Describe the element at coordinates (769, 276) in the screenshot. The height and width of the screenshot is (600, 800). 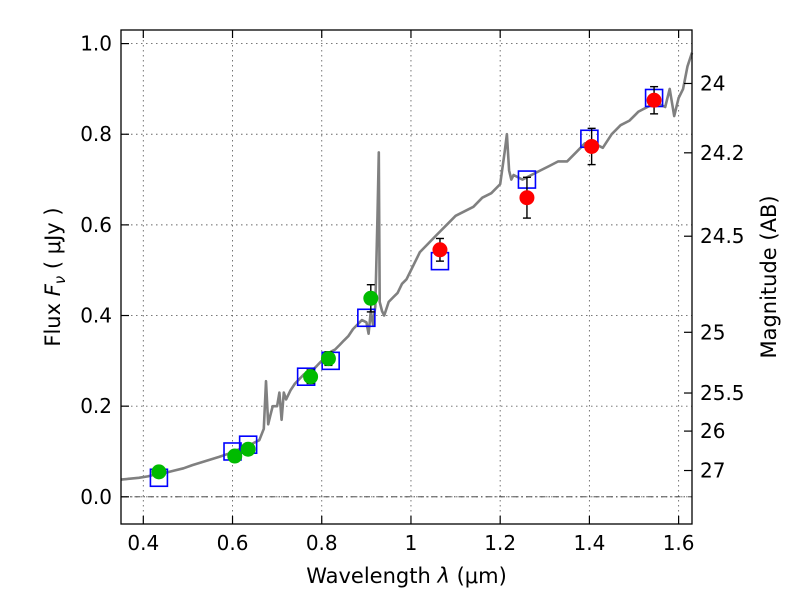
I see `right-axis-label: Magnitude (AB)` at that location.